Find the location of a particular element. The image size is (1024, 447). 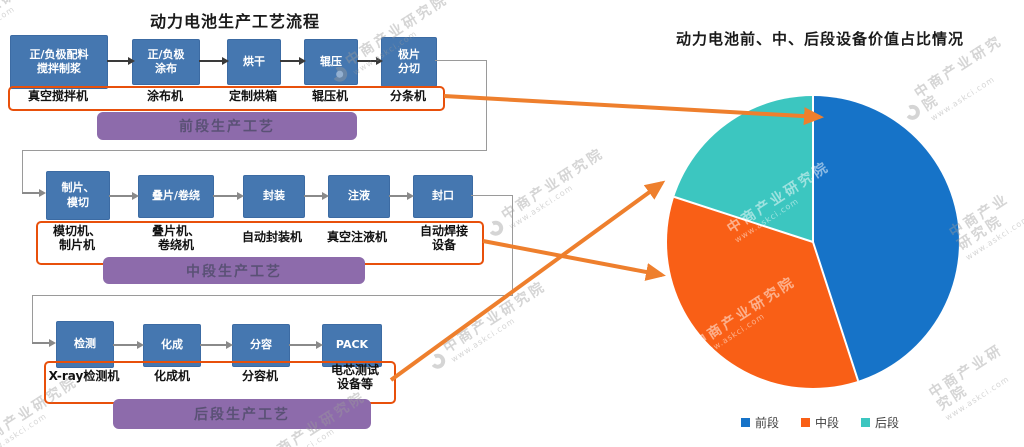

stage-banner-rear: 后段生产工艺 is located at coordinates (242, 414).